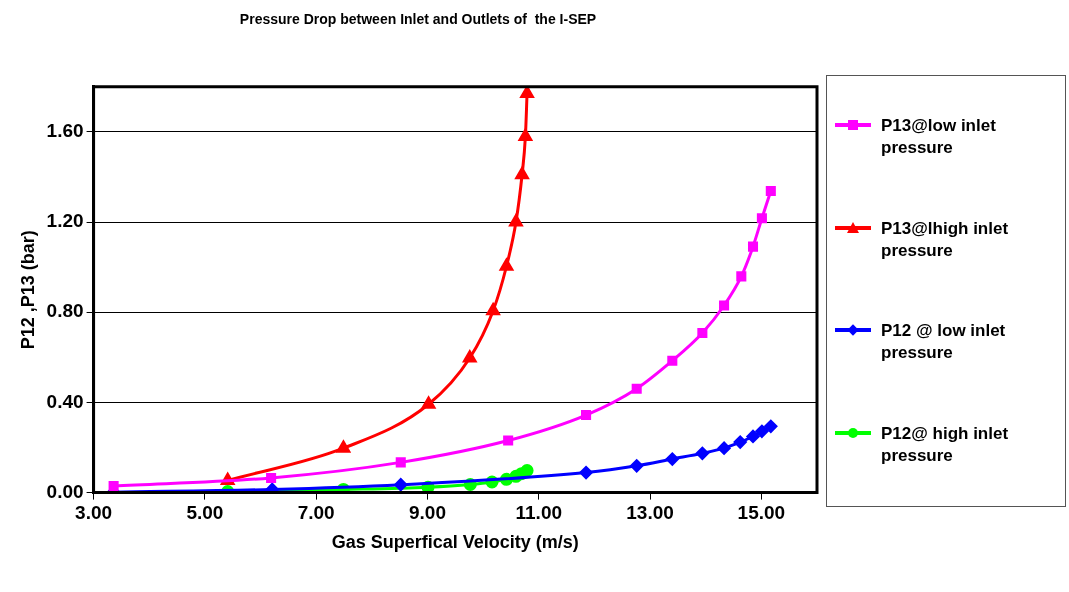  What do you see at coordinates (761, 513) in the screenshot?
I see `x-tick-label: 15.00` at bounding box center [761, 513].